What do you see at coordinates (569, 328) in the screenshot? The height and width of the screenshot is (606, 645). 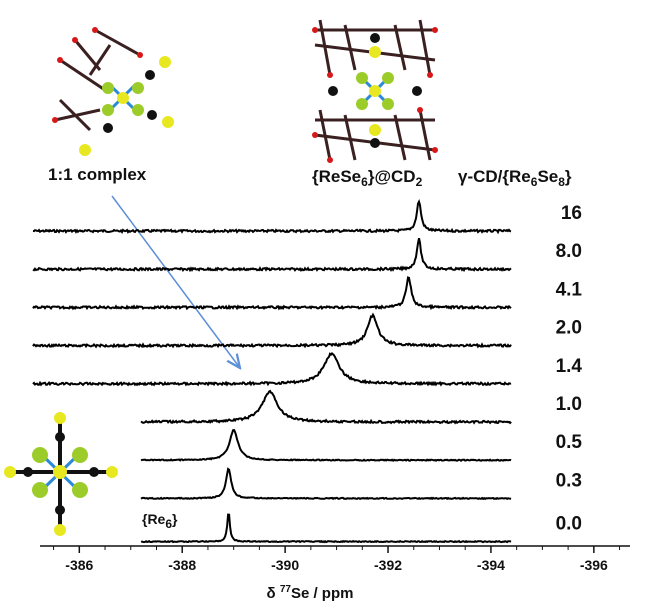 I see `series-label: 2.0` at bounding box center [569, 328].